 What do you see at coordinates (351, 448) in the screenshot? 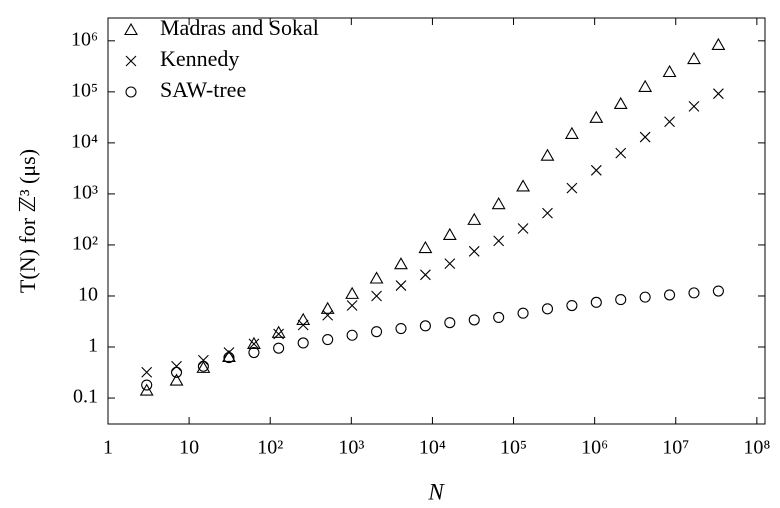
I see `x-tick-label: 10³` at bounding box center [351, 448].